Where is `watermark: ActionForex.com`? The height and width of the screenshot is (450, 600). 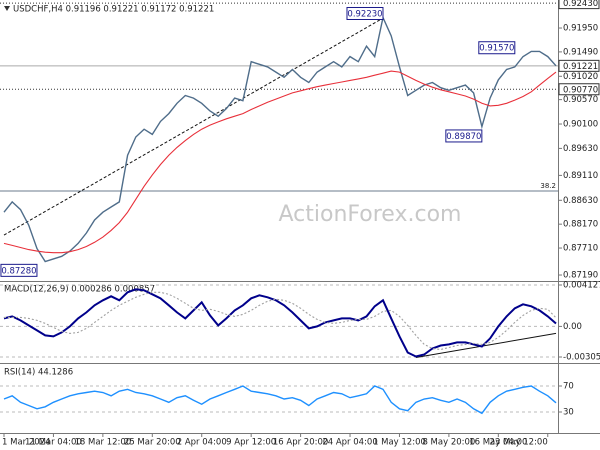
watermark: ActionForex.com is located at coordinates (370, 214).